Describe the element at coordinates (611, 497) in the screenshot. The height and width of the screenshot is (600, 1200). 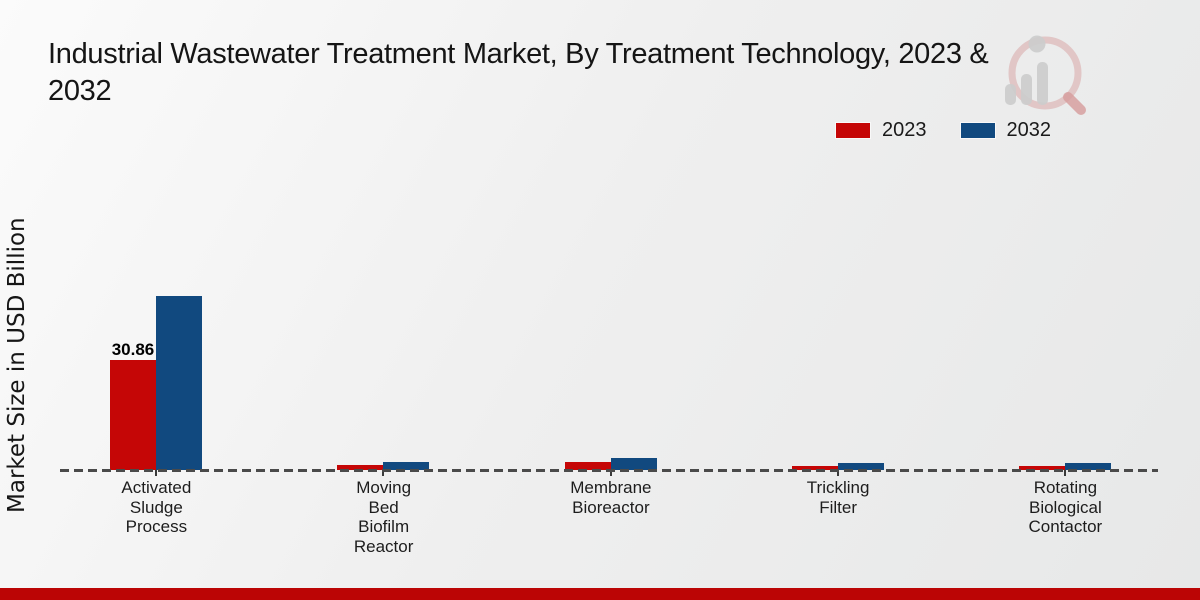
I see `category-label-membrane-bioreactor: Membrane Bioreactor` at that location.